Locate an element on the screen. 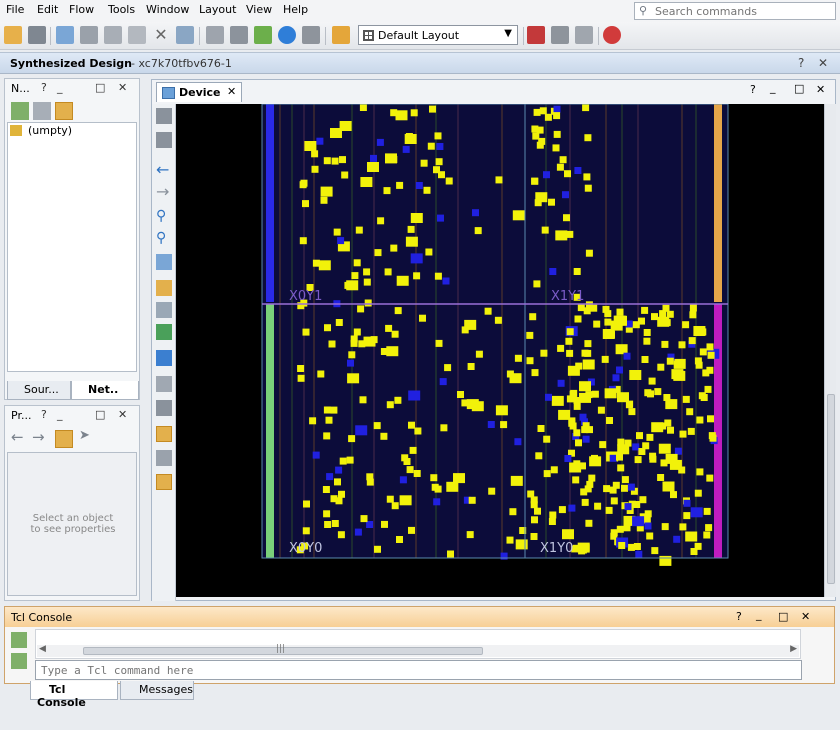 This screenshot has height=730, width=840. stop-icon is located at coordinates (612, 35).